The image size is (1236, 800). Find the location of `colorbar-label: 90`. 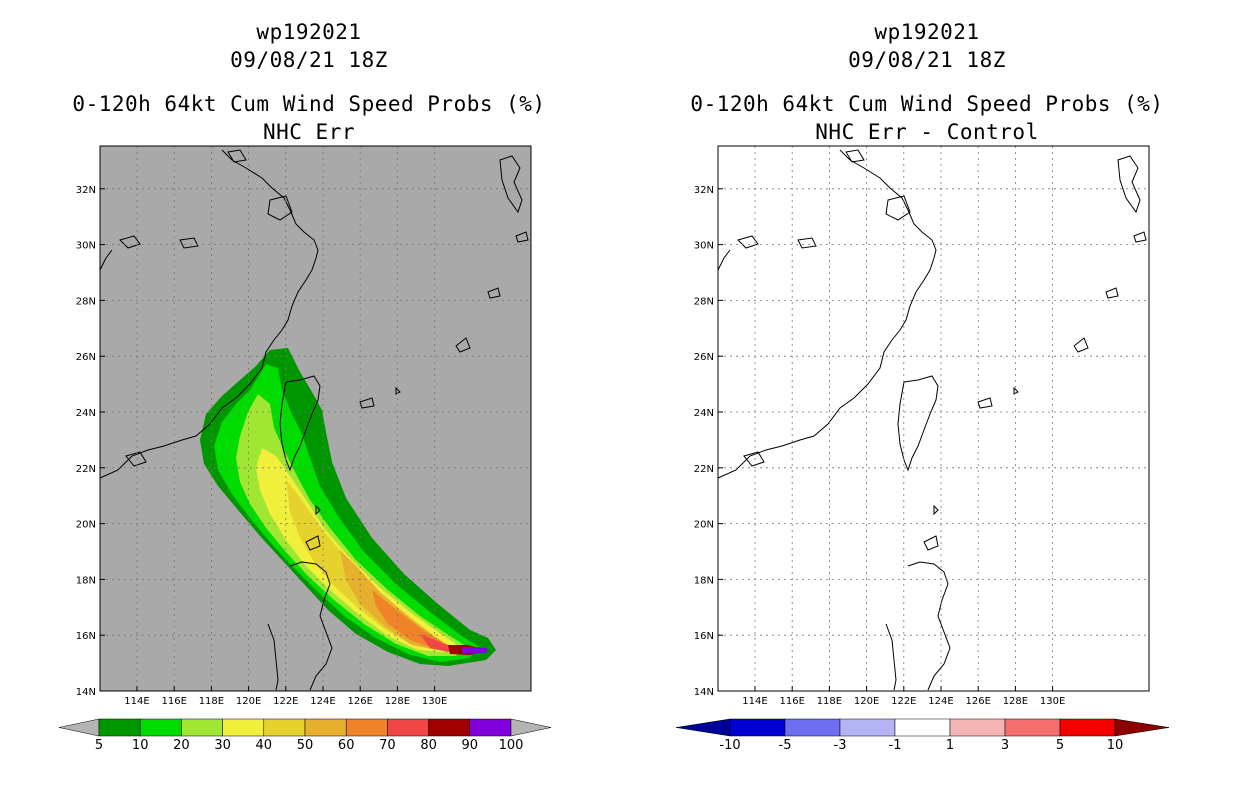

colorbar-label: 90 is located at coordinates (470, 745).